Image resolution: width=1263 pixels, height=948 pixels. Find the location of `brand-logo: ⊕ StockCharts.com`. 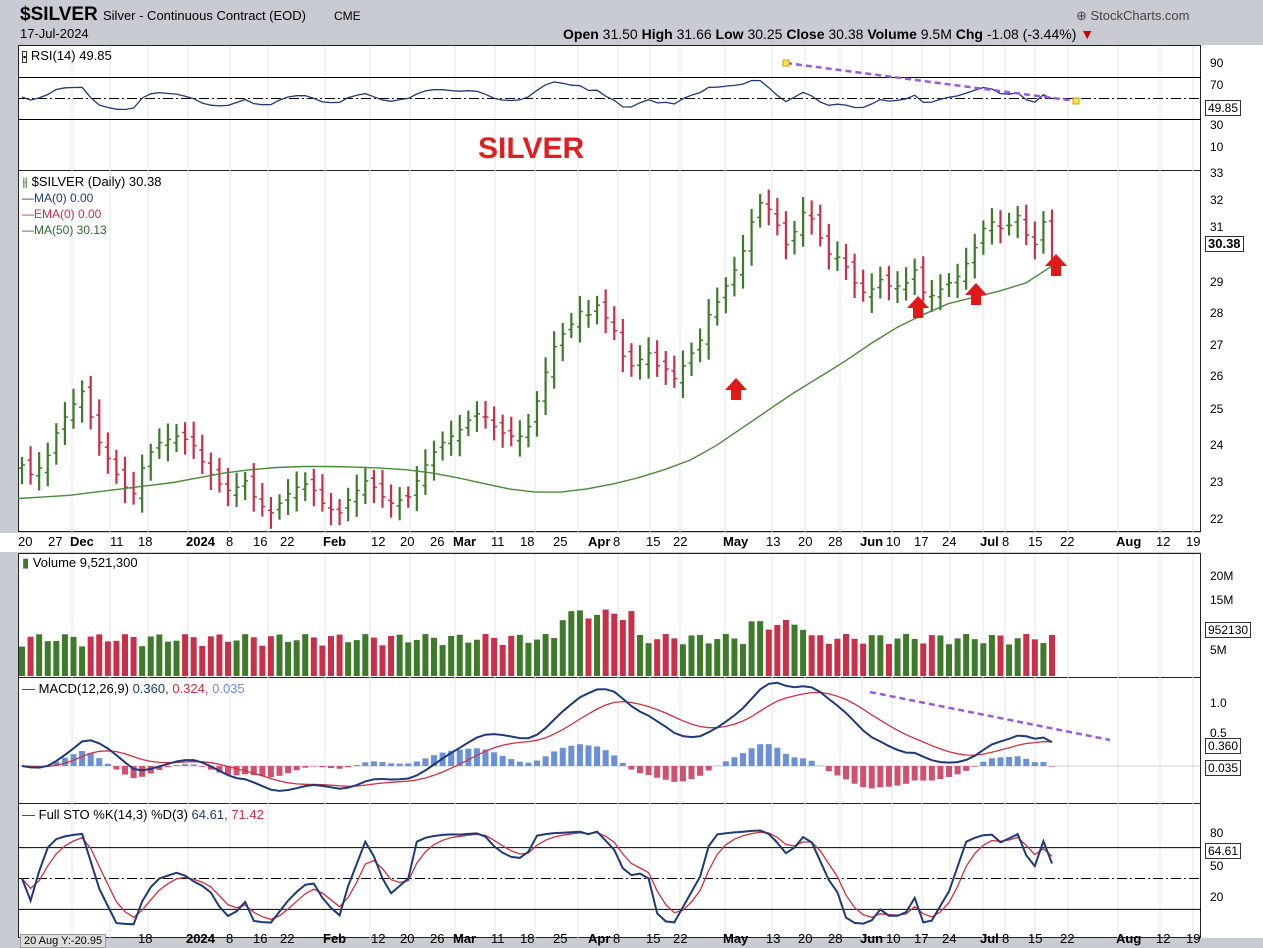

brand-logo: ⊕ StockCharts.com is located at coordinates (1133, 15).